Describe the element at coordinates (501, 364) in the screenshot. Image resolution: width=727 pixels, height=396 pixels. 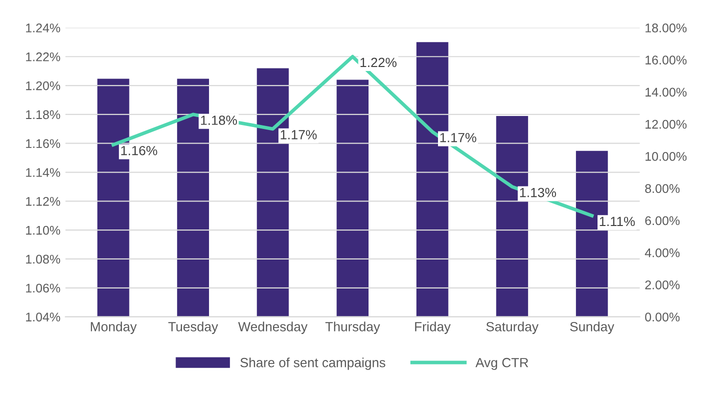
I see `legend-label: Avg CTR` at that location.